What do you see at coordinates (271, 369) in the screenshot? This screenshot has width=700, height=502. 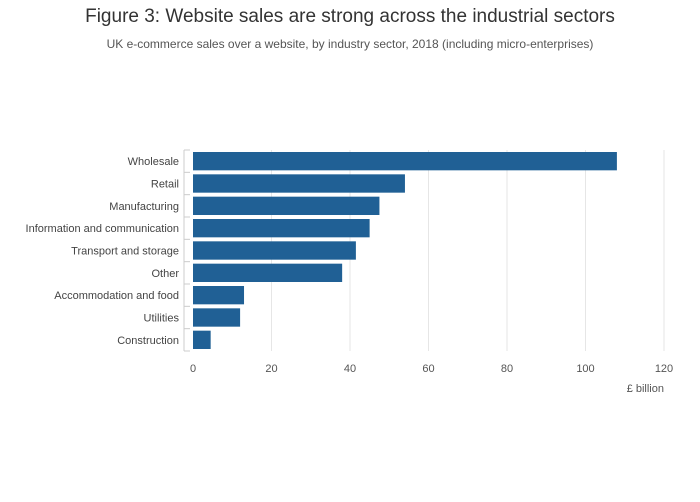 I see `x-tick-label: 20` at bounding box center [271, 369].